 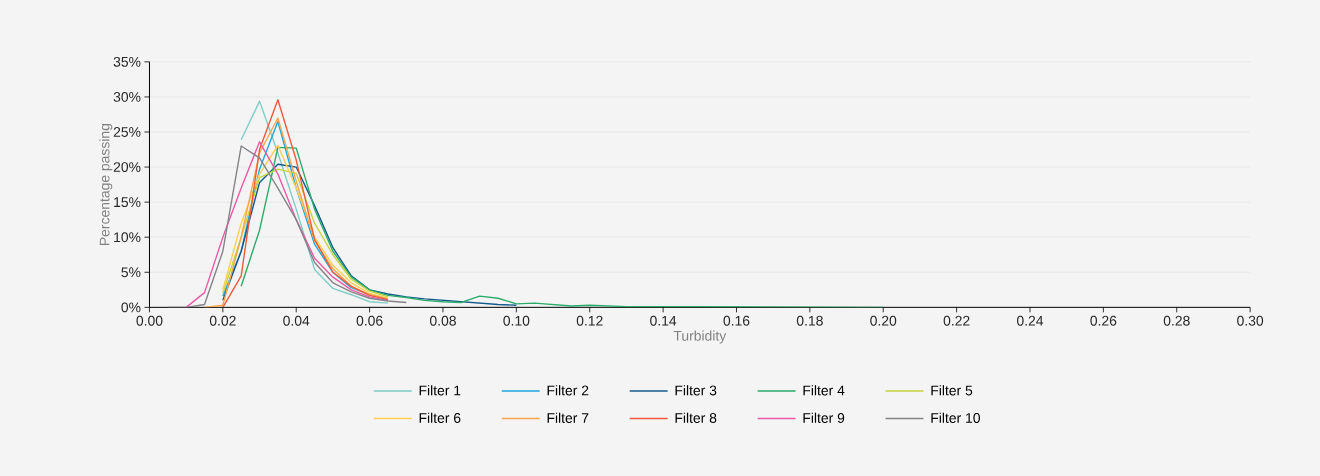 I want to click on legend-label: Filter 10, so click(x=955, y=417).